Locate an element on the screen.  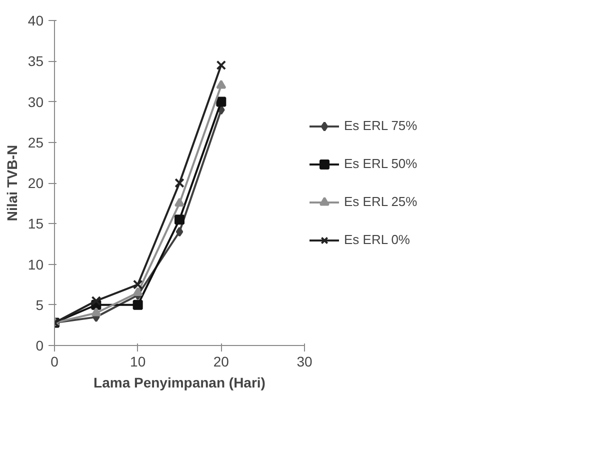
y-tick-label: 25 is located at coordinates (36, 142).